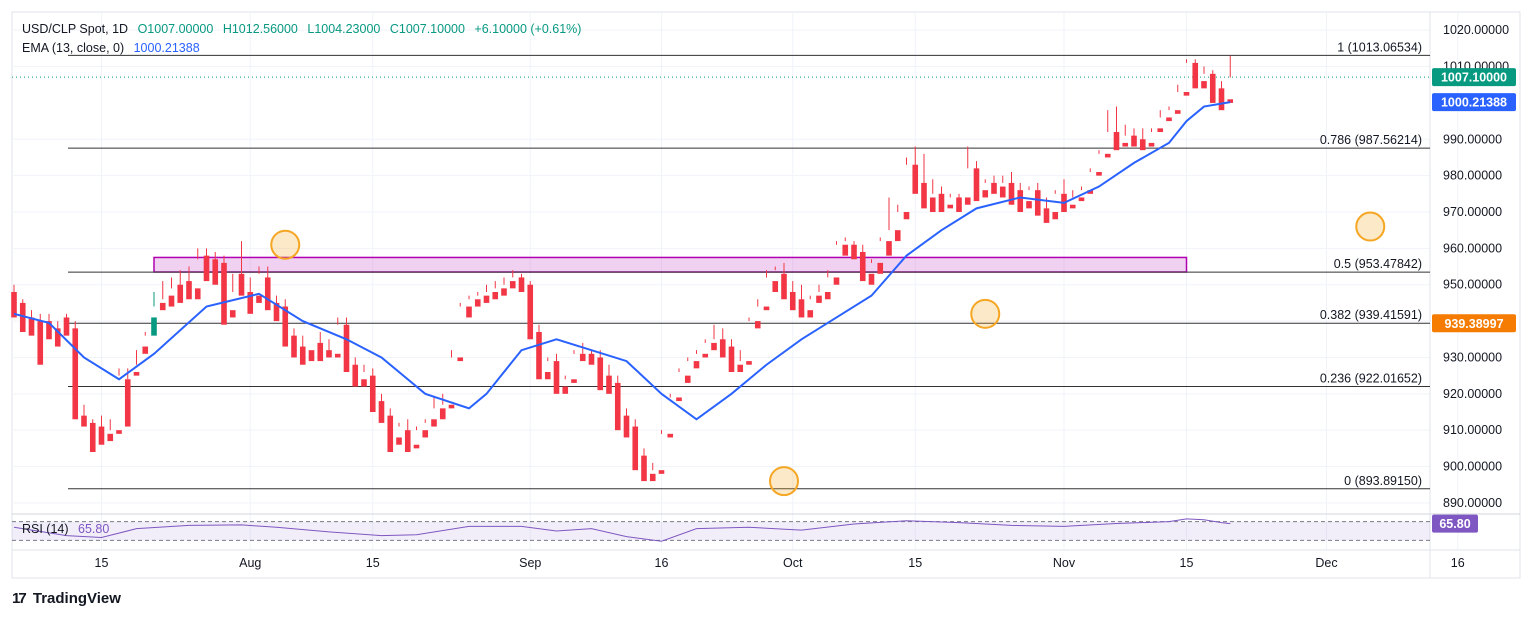 Image resolution: width=1536 pixels, height=619 pixels. What do you see at coordinates (1379, 47) in the screenshot?
I see `fib-level-label: 1 (1013.06534)` at bounding box center [1379, 47].